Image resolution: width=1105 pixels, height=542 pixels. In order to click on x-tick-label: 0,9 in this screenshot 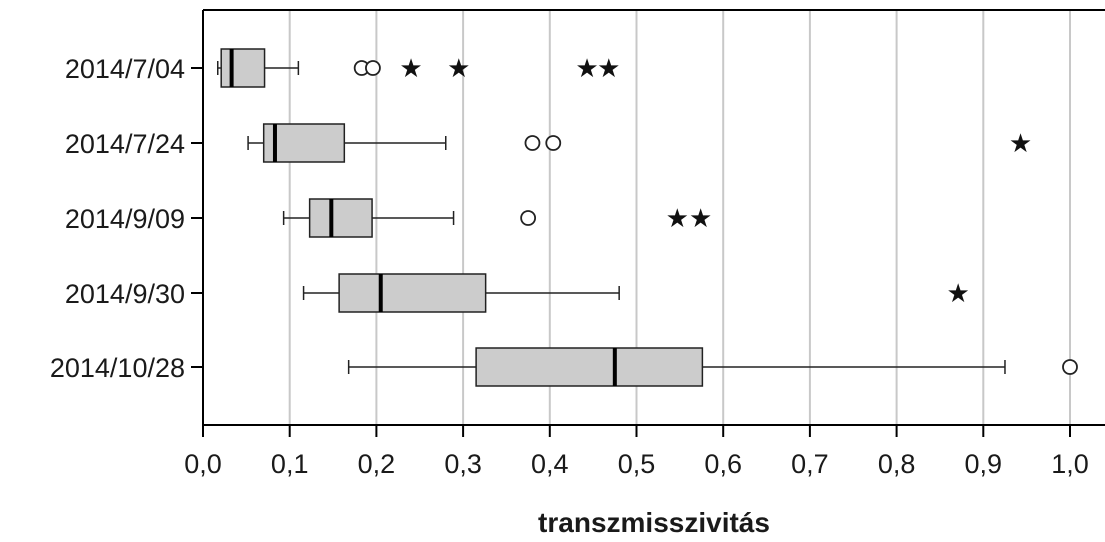, I will do `click(984, 464)`.